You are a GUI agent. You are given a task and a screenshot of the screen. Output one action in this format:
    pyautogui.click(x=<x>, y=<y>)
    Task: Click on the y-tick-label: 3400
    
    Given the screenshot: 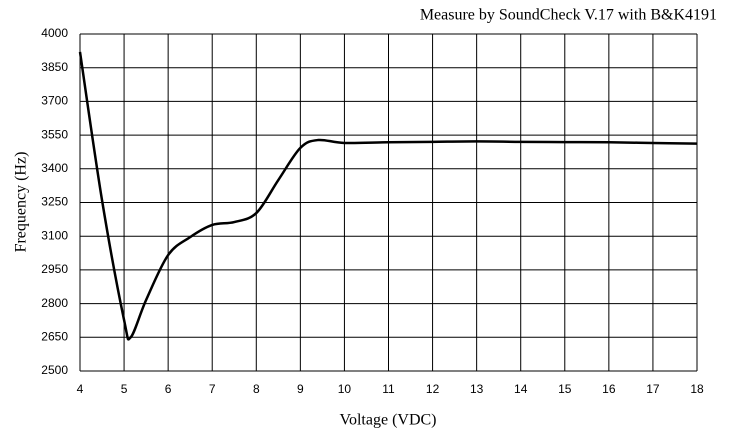 What is the action you would take?
    pyautogui.click(x=54, y=168)
    